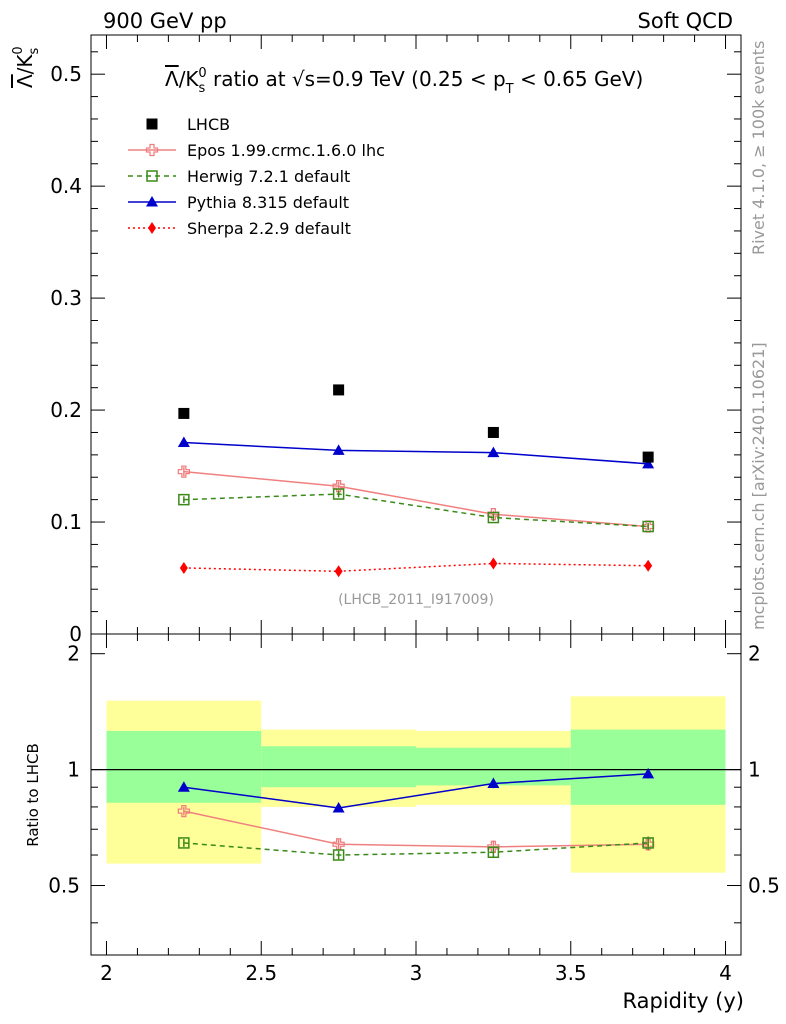  Describe the element at coordinates (75, 634) in the screenshot. I see `y-tick-label: 0` at that location.